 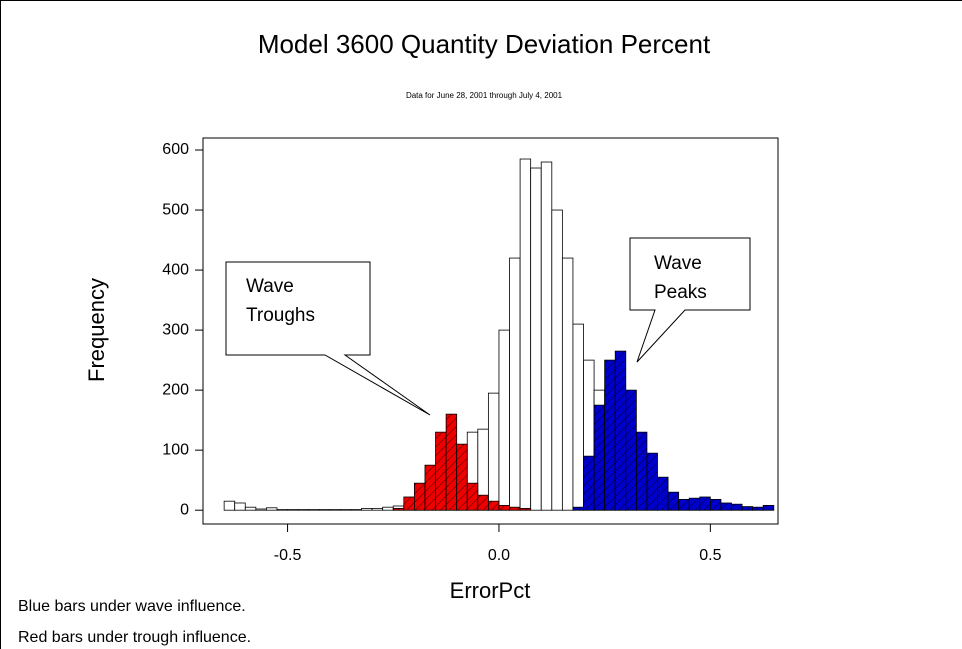 I want to click on y-tick-label: 200, so click(x=175, y=389).